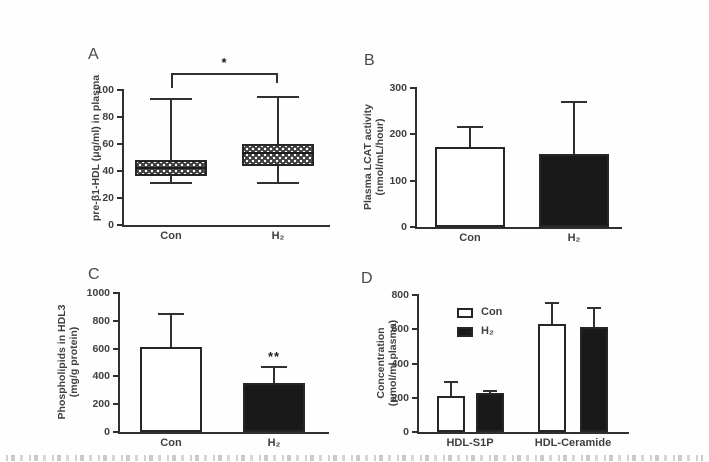 This screenshot has height=462, width=709. What do you see at coordinates (368, 157) in the screenshot?
I see `panel-b-y-axis-title-line1: Plasma LCAT activity` at bounding box center [368, 157].